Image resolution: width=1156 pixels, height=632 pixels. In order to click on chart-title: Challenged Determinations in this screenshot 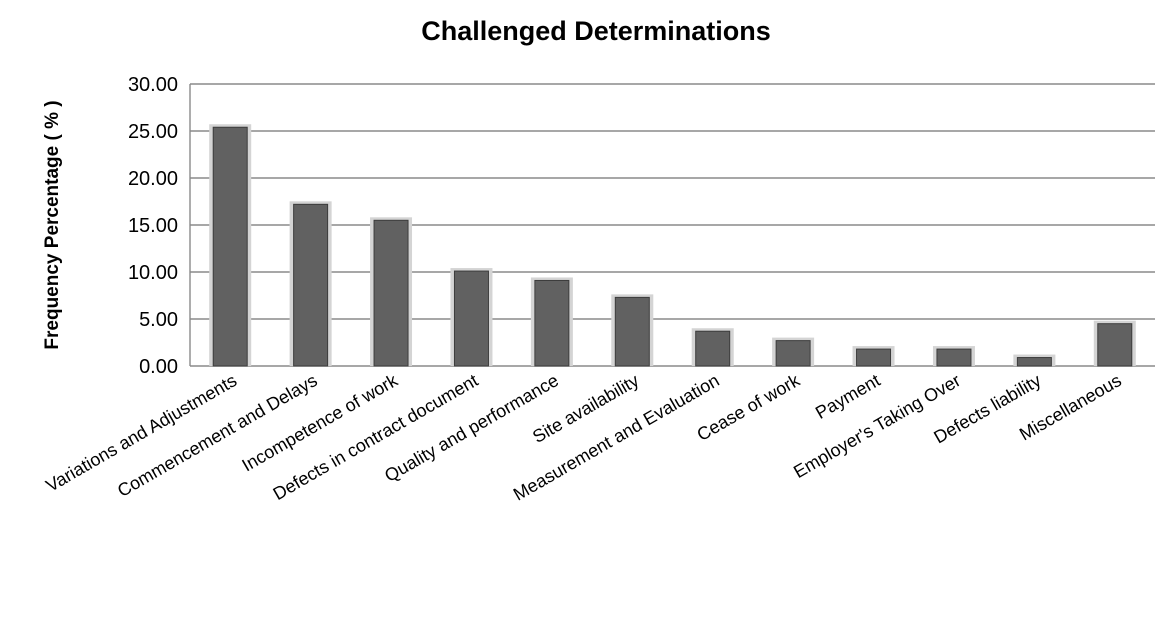, I will do `click(596, 31)`.